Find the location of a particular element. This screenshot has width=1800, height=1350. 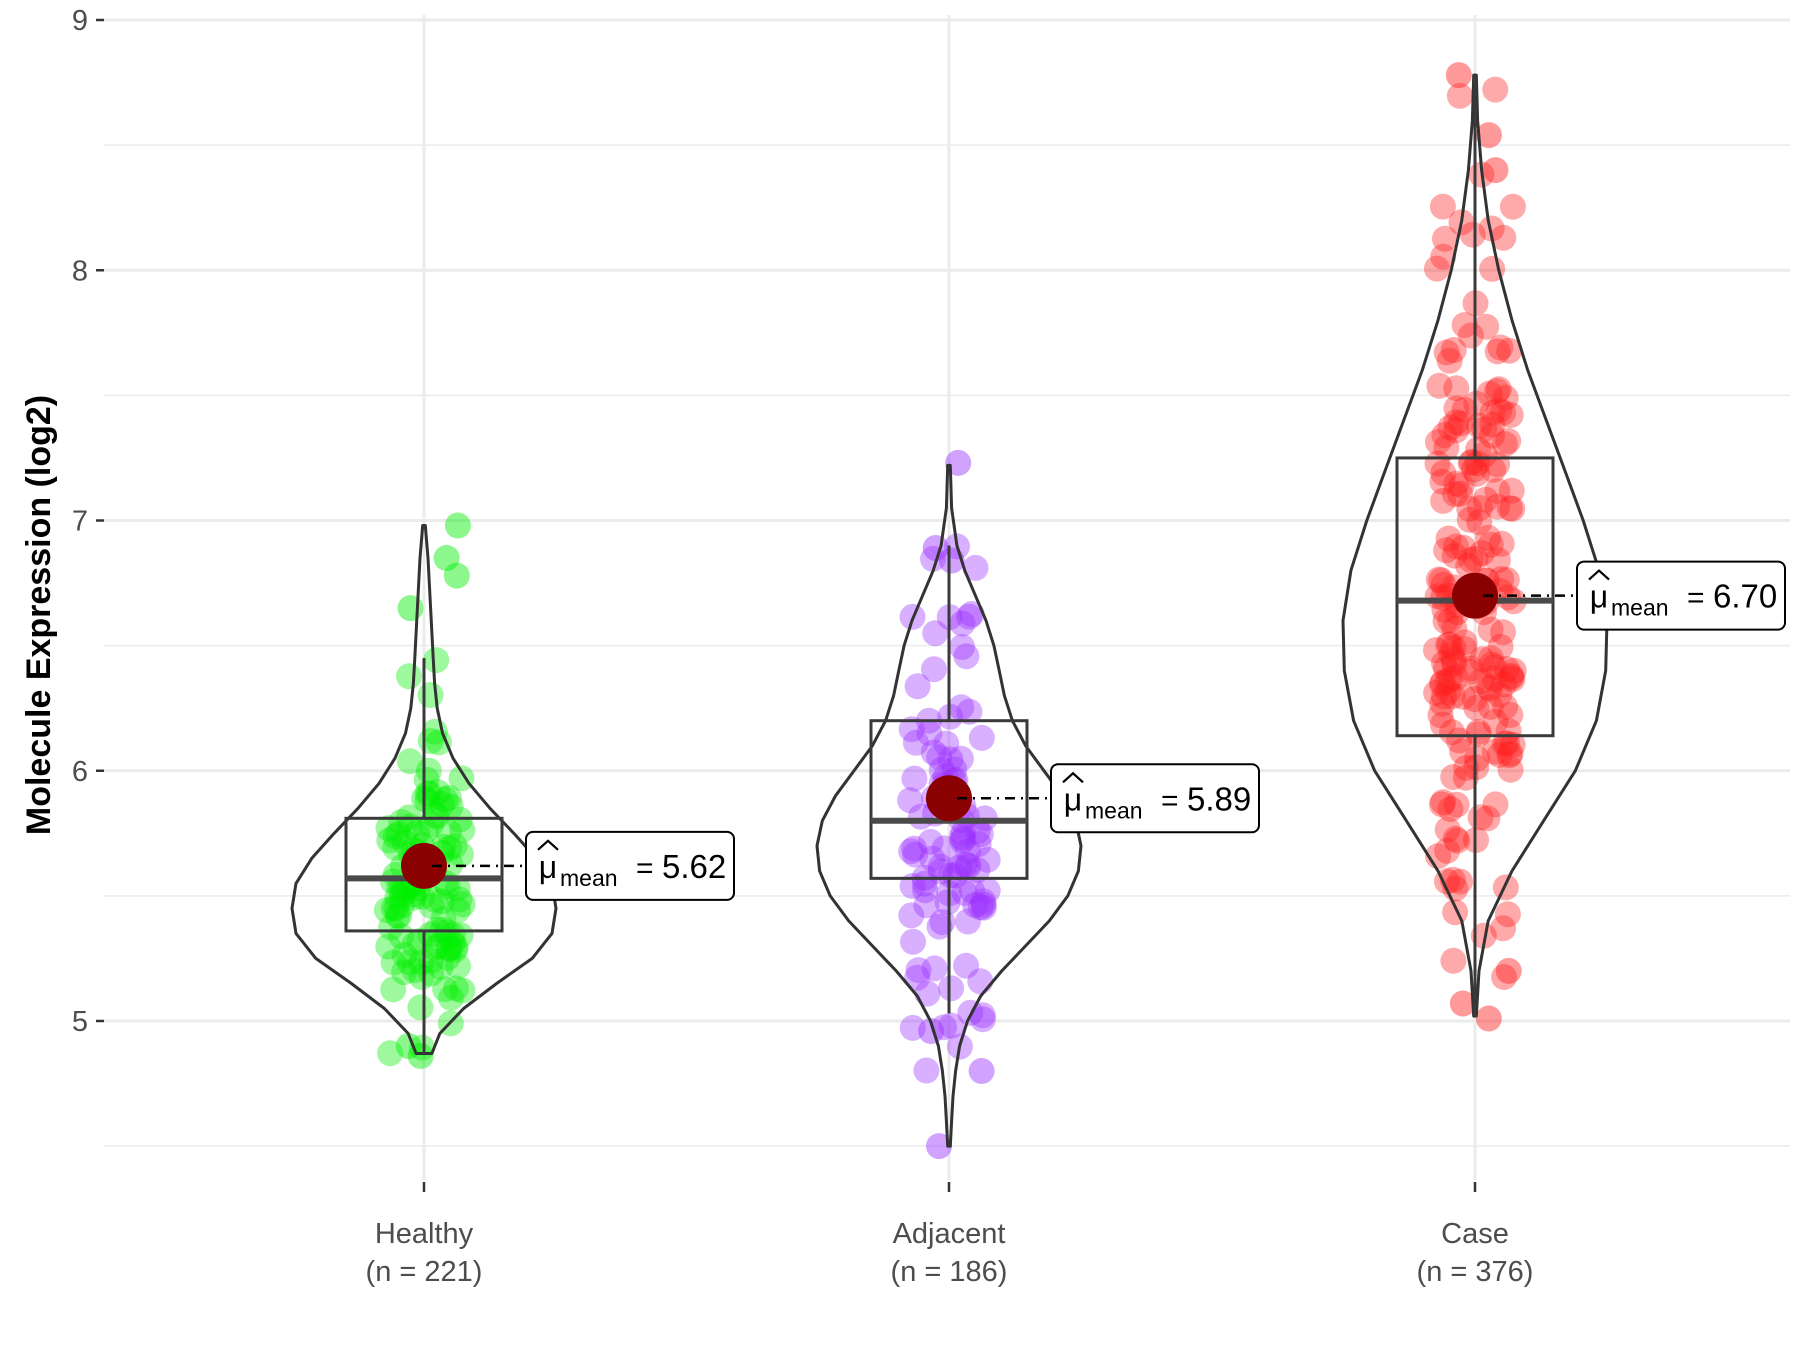

y-tick-label: 8 is located at coordinates (80, 271).